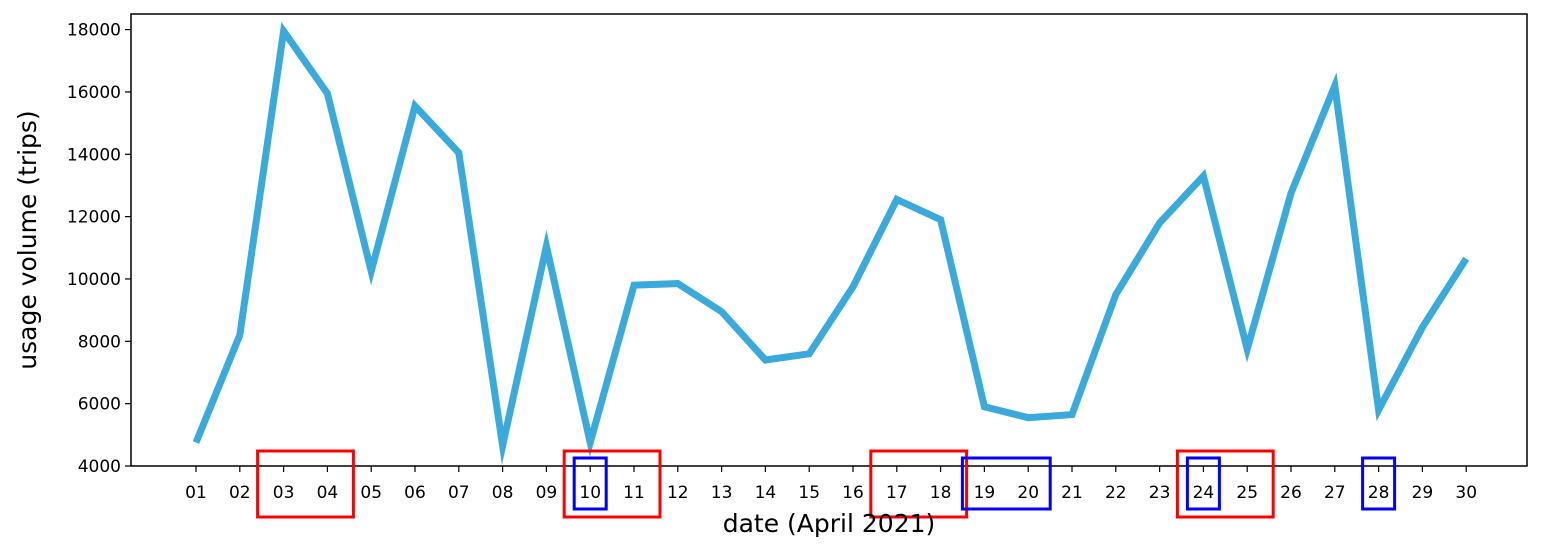  I want to click on x-tick-label: 05, so click(371, 493).